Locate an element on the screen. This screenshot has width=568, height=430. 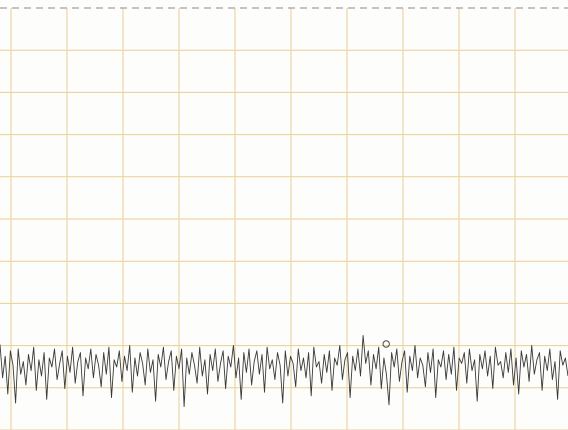
marker-circle is located at coordinates (386, 344).